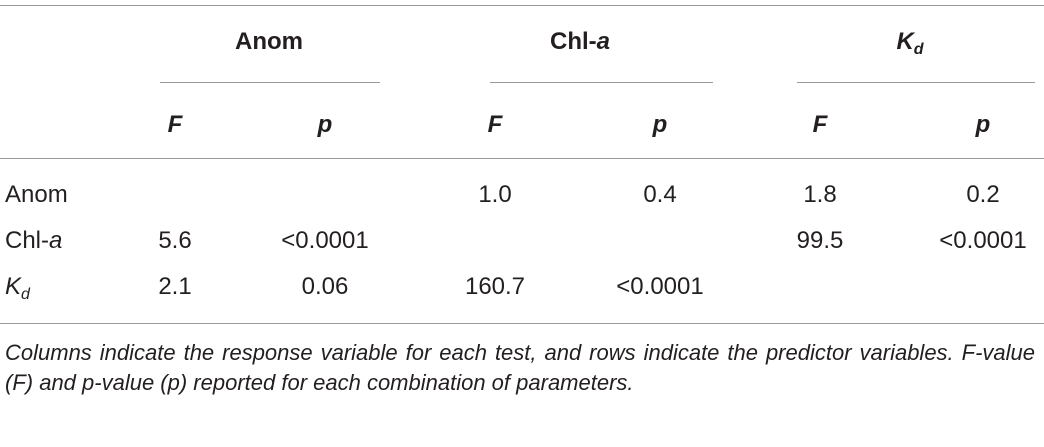 The image size is (1044, 447). What do you see at coordinates (495, 286) in the screenshot?
I see `cell: 160.7` at bounding box center [495, 286].